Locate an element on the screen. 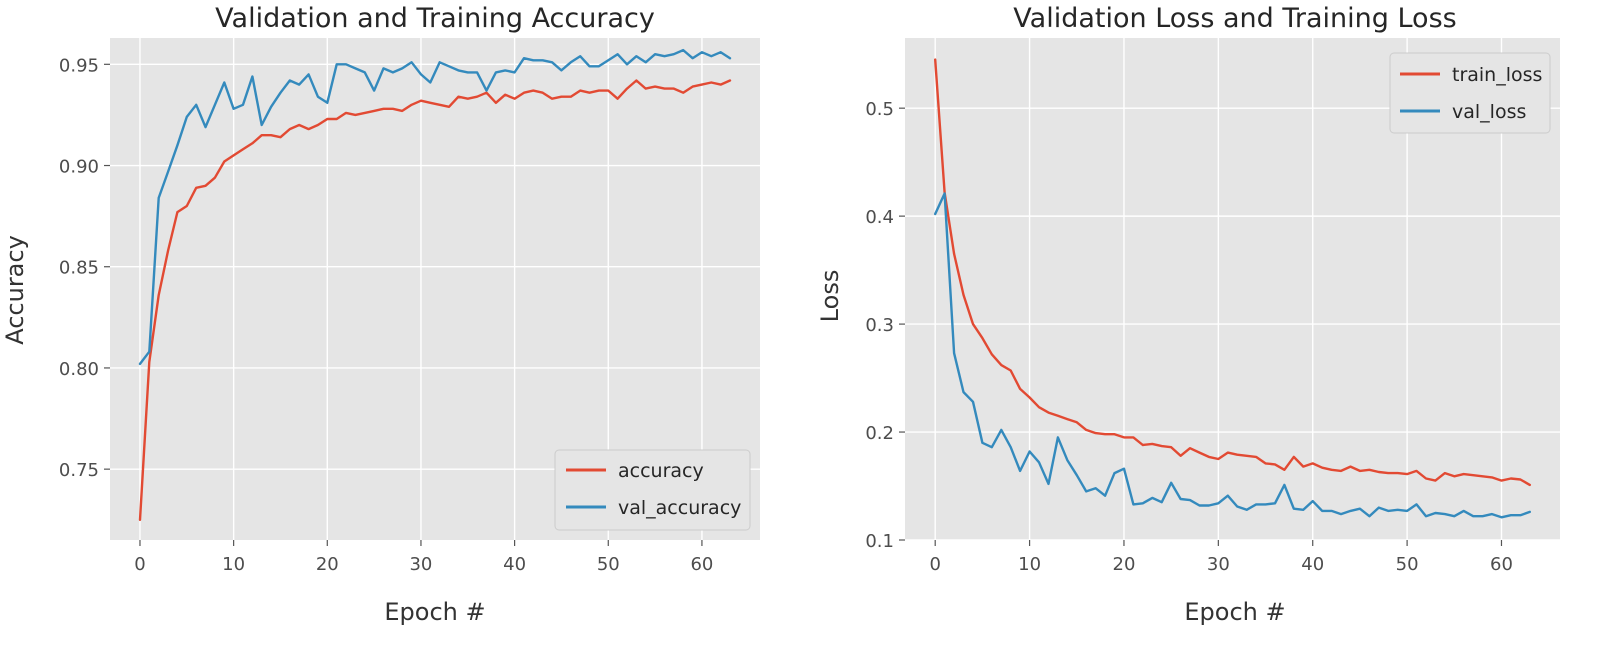  accuracy-x-tick-label: 40 is located at coordinates (514, 564).